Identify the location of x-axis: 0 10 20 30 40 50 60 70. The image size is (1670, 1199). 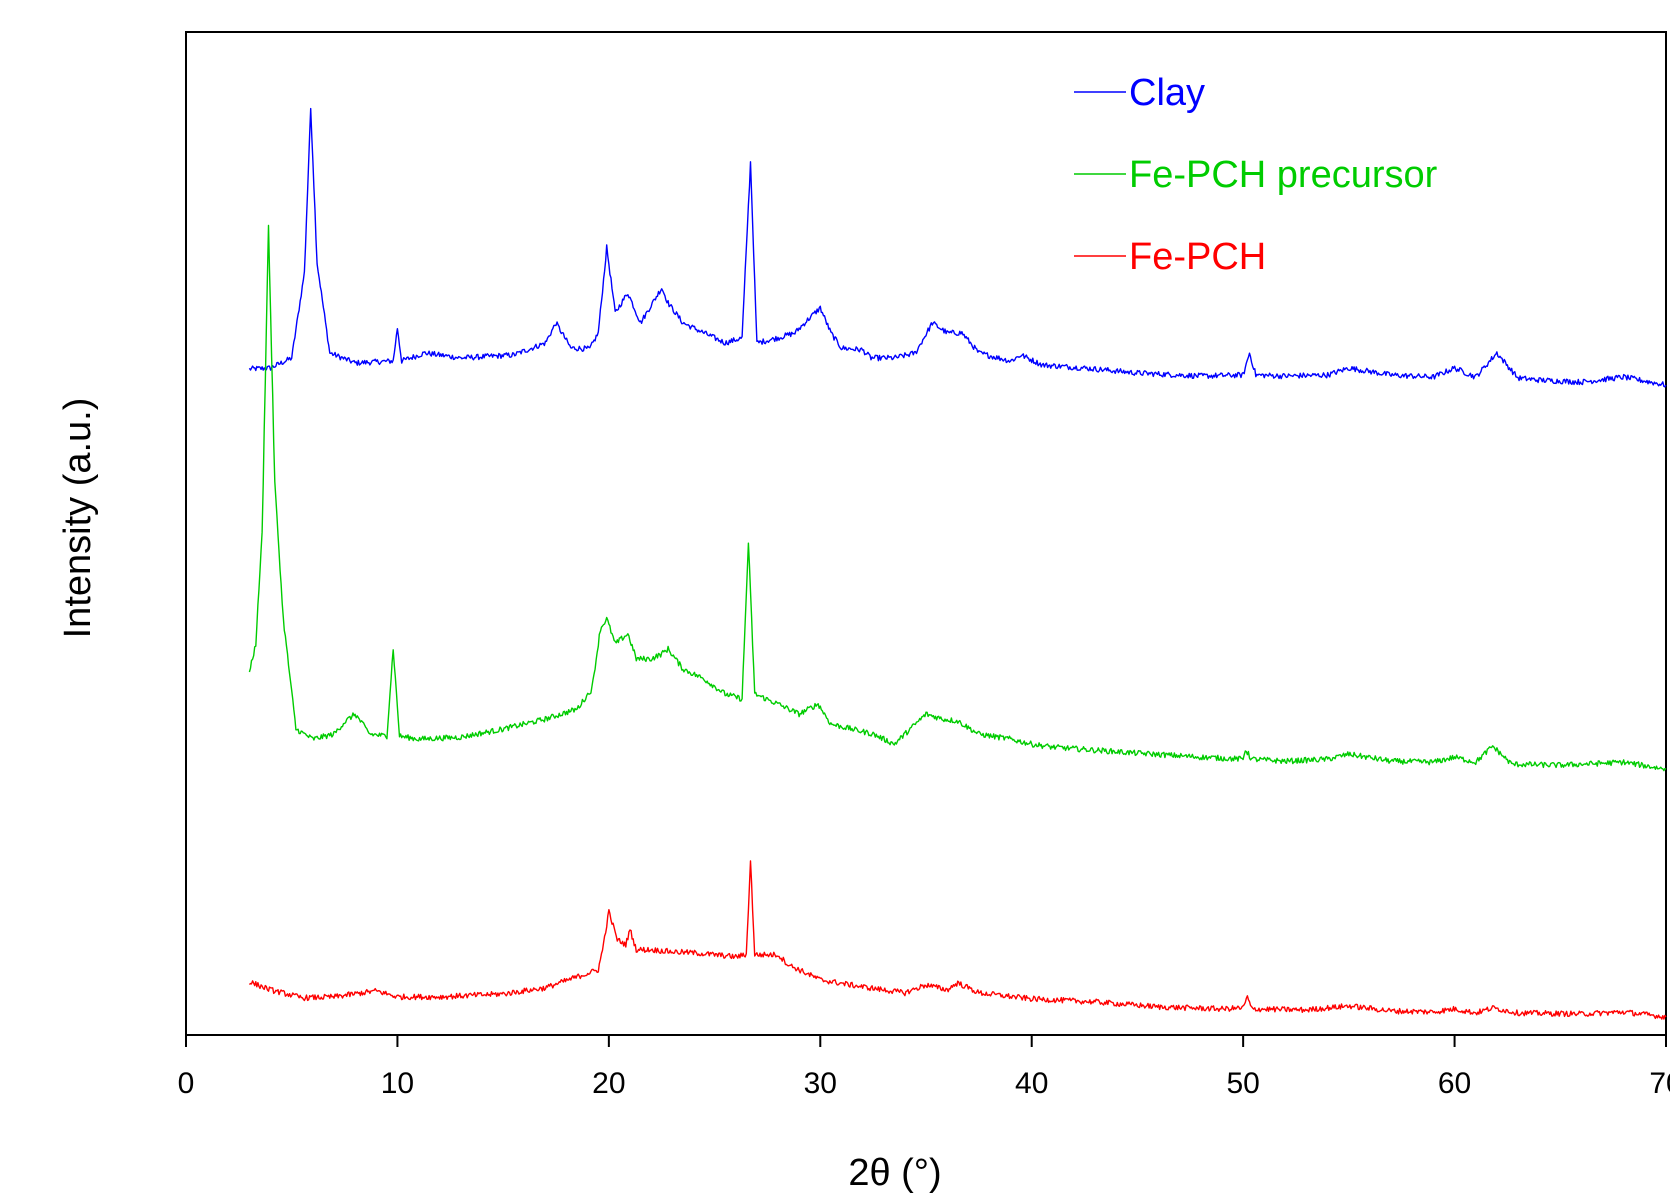
(924, 1067).